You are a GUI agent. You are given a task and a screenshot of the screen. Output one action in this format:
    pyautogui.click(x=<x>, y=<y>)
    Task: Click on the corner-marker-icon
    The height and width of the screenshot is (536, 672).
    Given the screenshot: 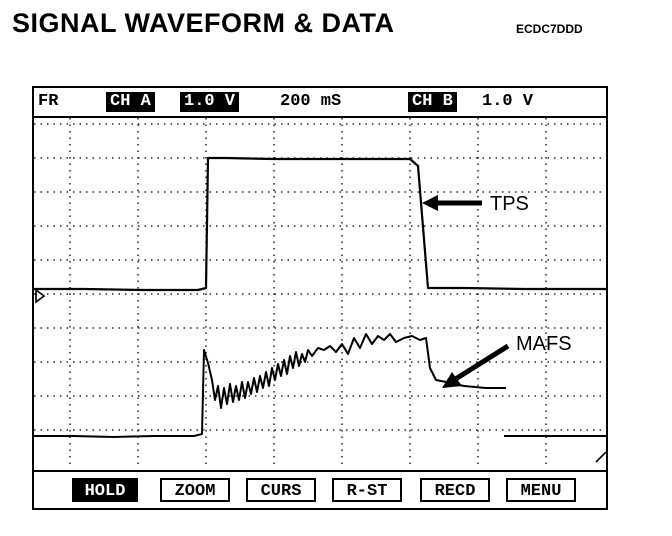 What is the action you would take?
    pyautogui.click(x=600, y=457)
    